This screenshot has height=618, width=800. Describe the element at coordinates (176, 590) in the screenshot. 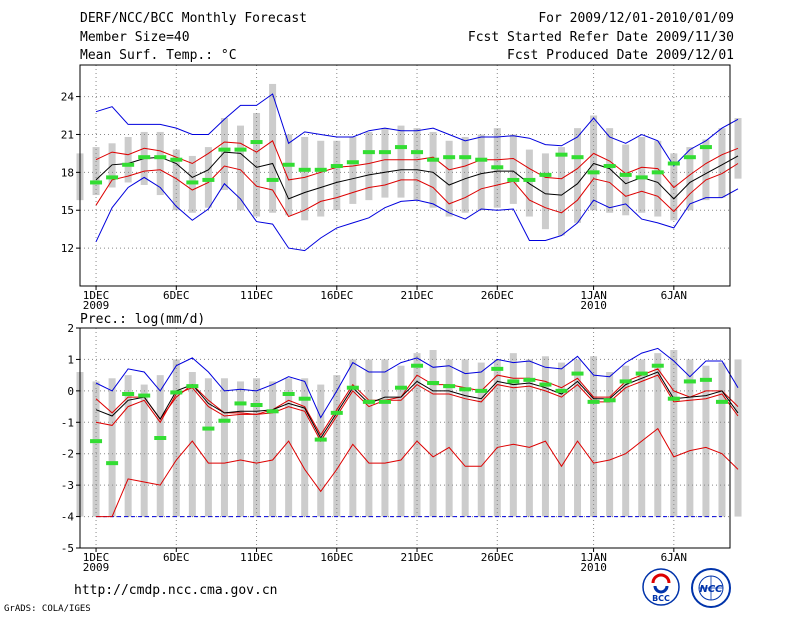

I see `source-url: http://cmdp.ncc.cma.gov.cn` at that location.